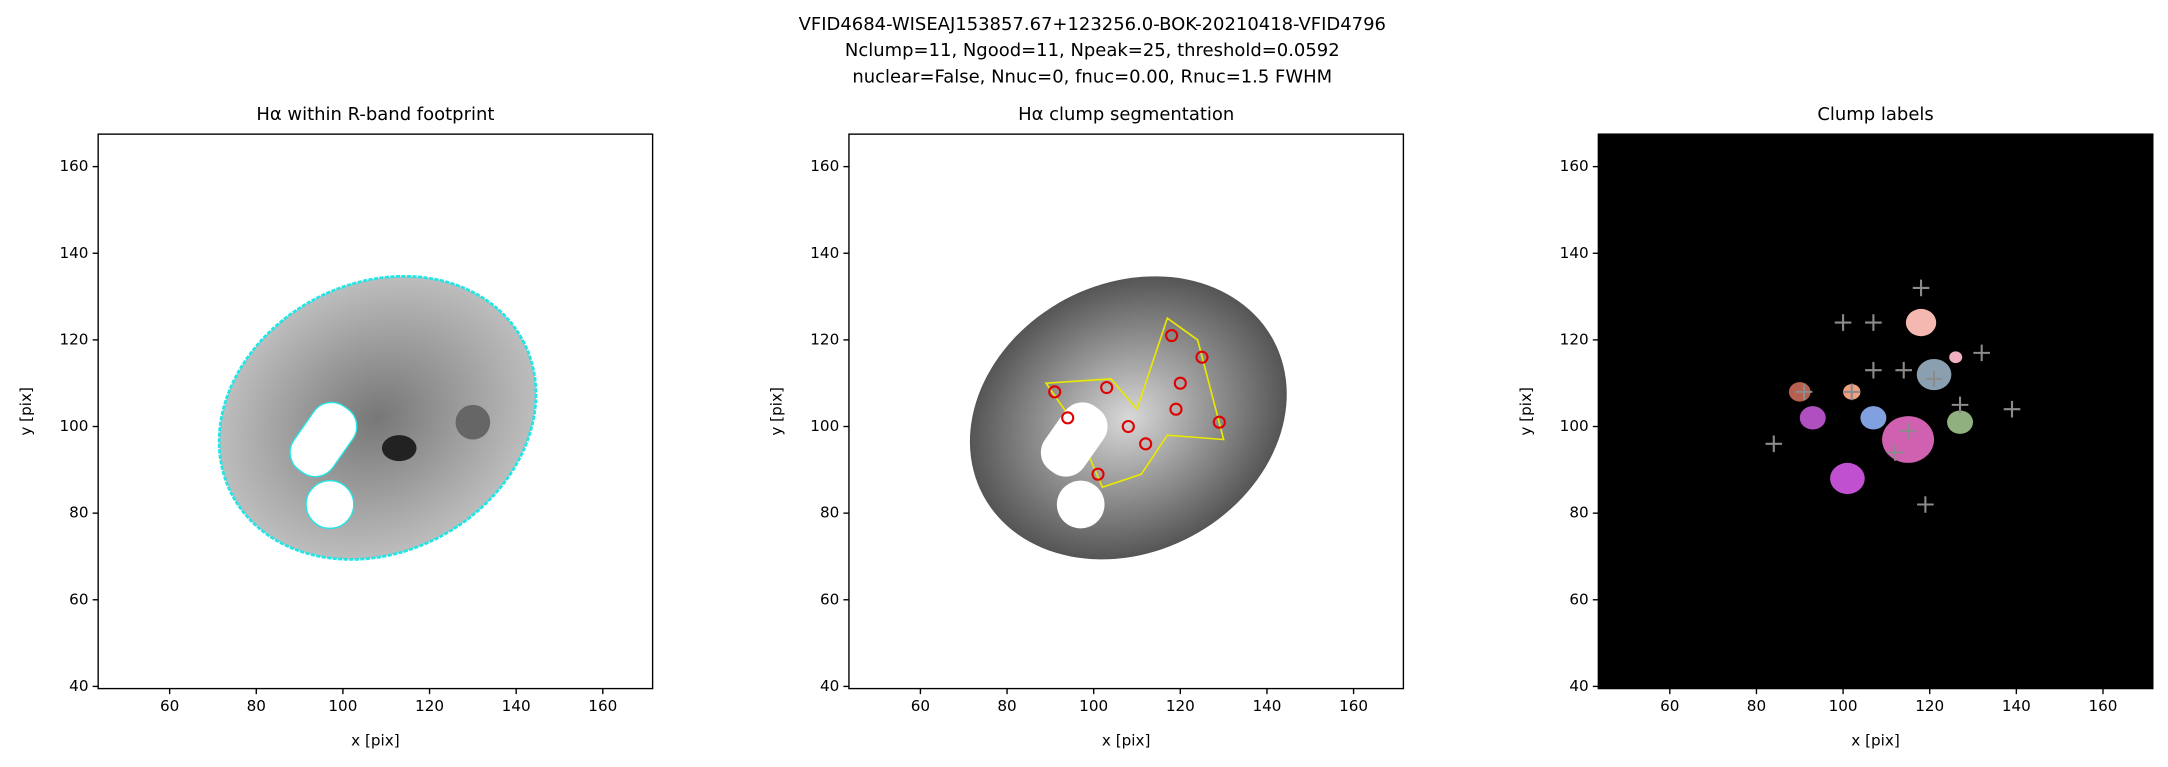  Describe the element at coordinates (1134, 402) in the screenshot. I see `contour` at that location.